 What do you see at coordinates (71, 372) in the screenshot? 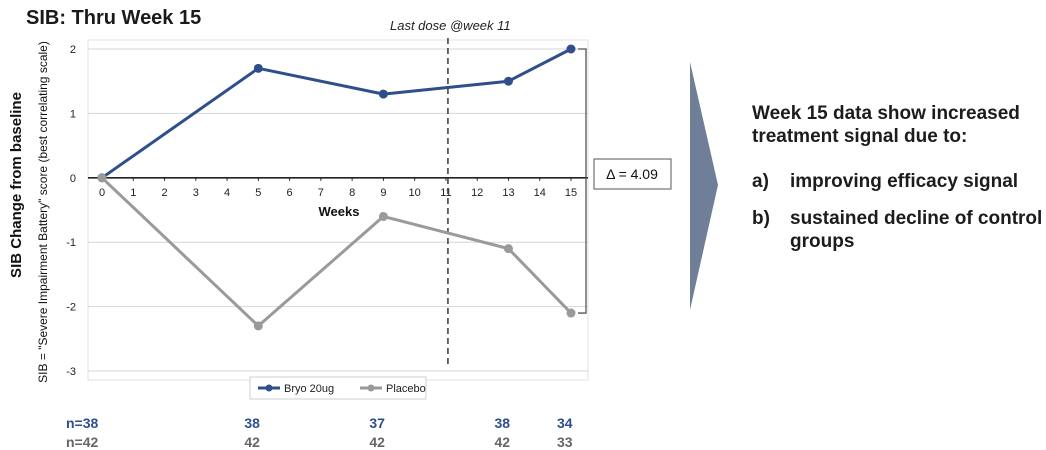
I see `y-tick-label: -3` at bounding box center [71, 372].